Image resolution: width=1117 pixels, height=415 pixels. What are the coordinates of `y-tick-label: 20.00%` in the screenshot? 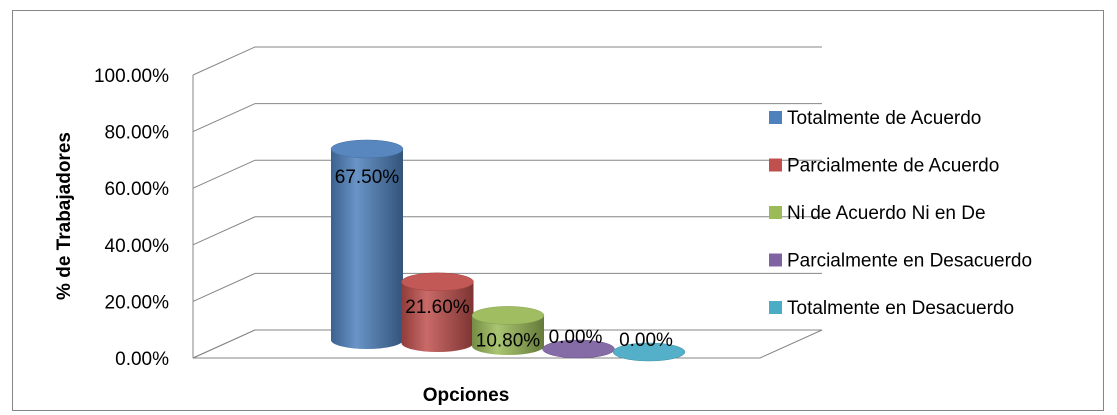 It's located at (137, 302).